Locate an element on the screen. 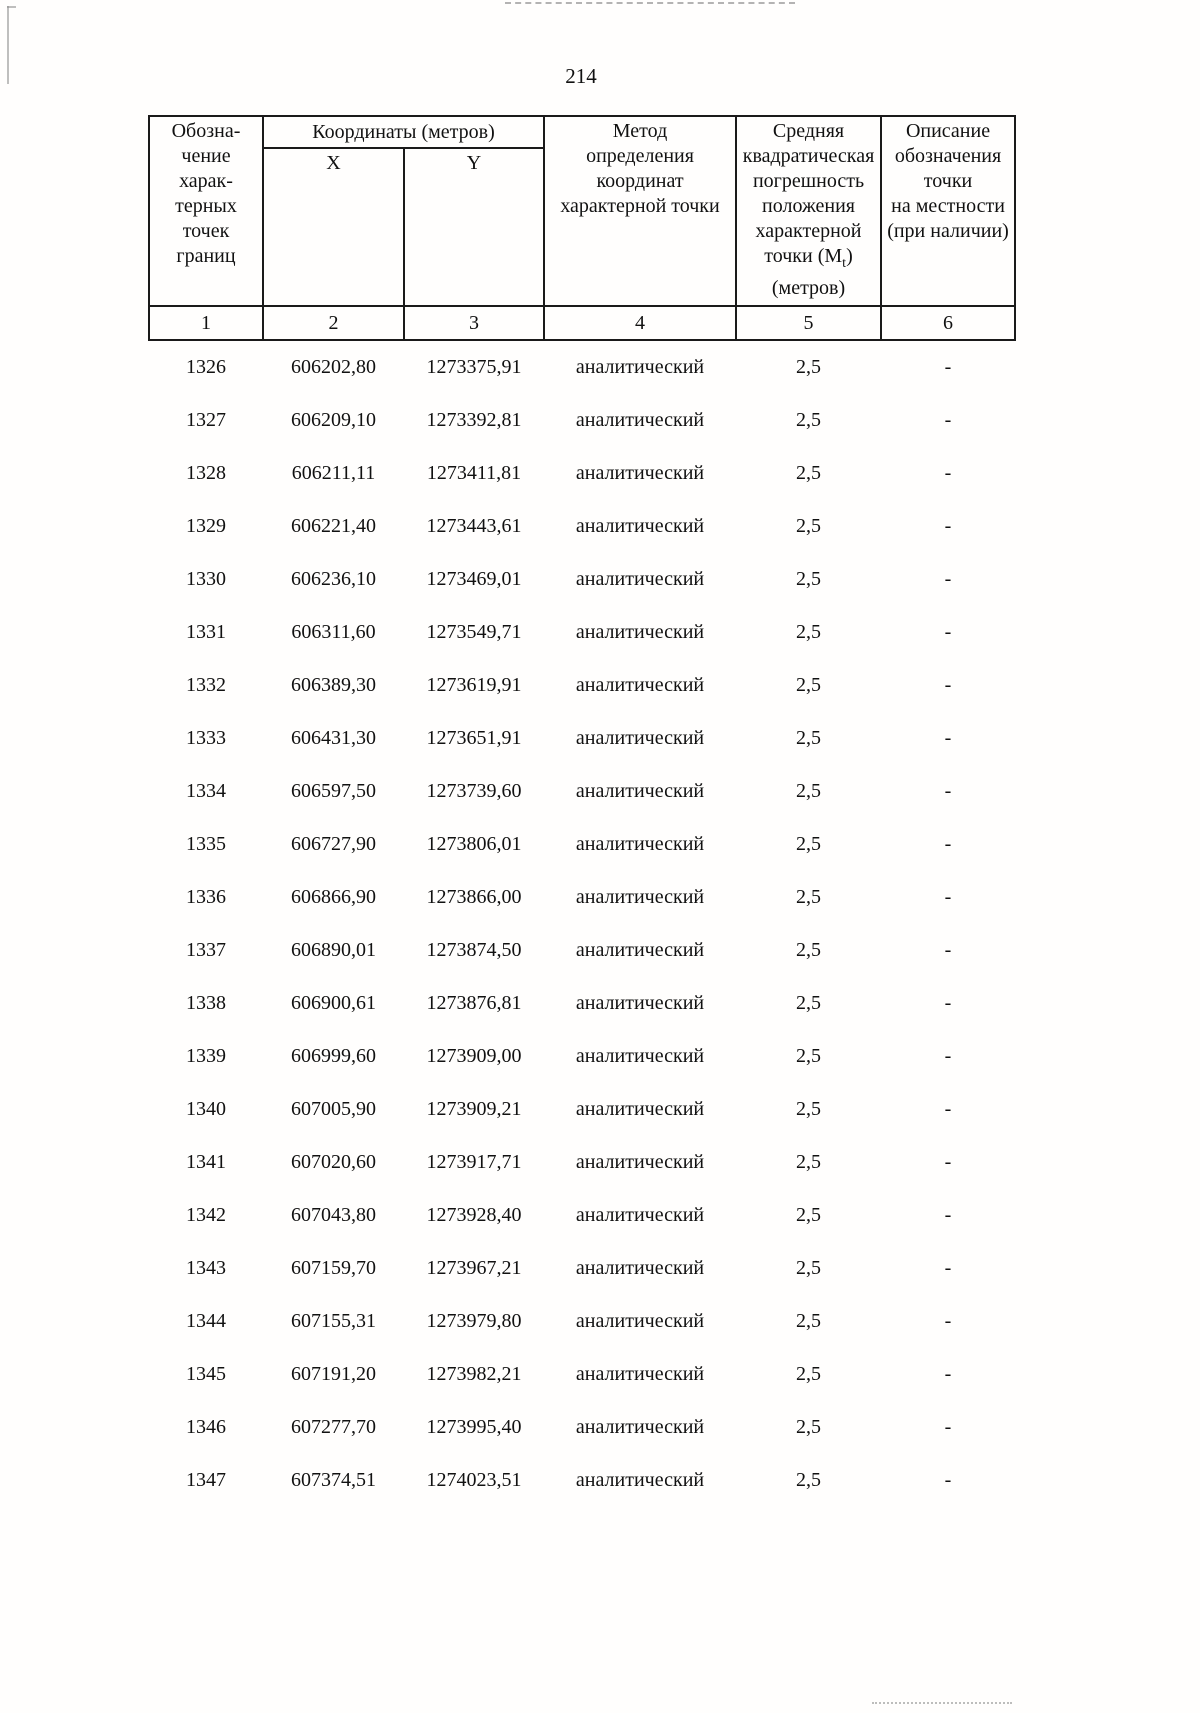  table-row: 1326 606202,80 1273375,91 аналитический 2,5 - is located at coordinates (582, 367).